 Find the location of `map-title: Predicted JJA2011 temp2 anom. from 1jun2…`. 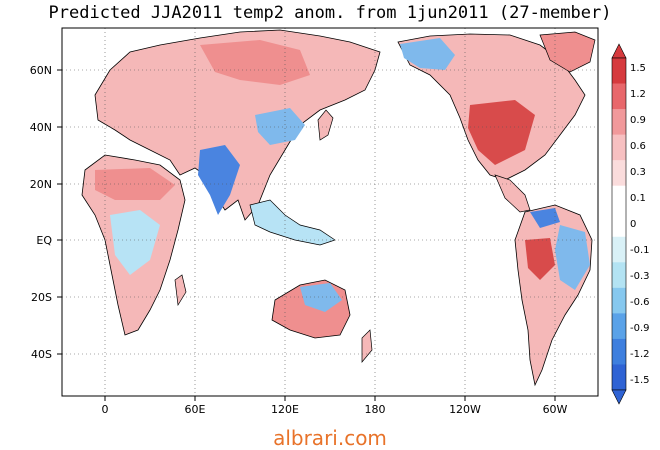

map-title: Predicted JJA2011 temp2 anom. from 1jun2… is located at coordinates (330, 13).